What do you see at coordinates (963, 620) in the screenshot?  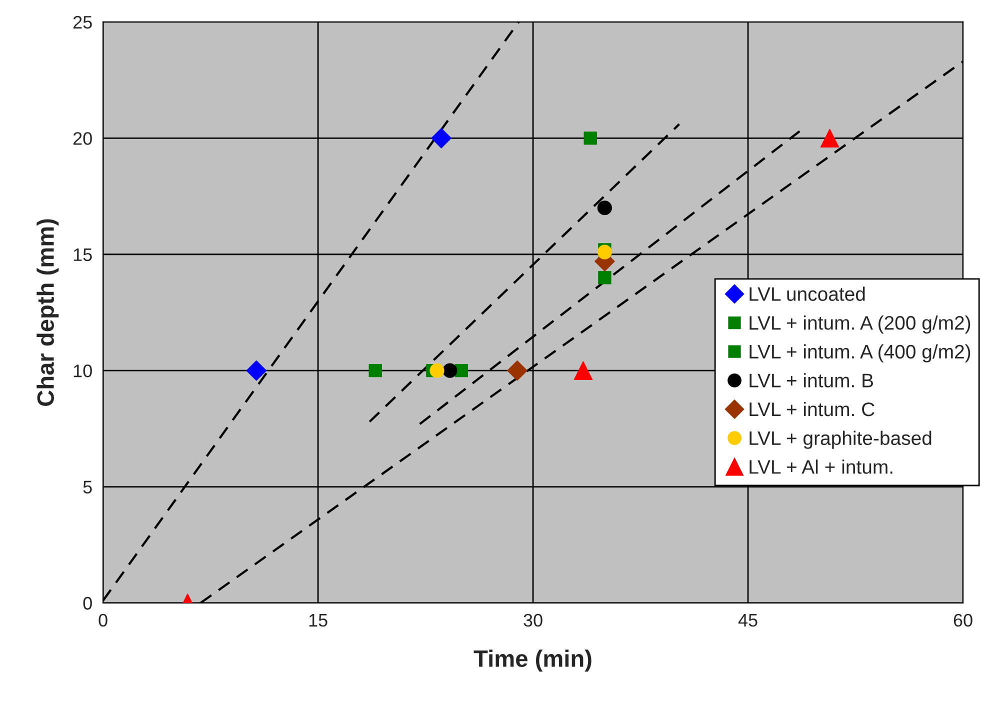 I see `x-tick-label: 60` at bounding box center [963, 620].